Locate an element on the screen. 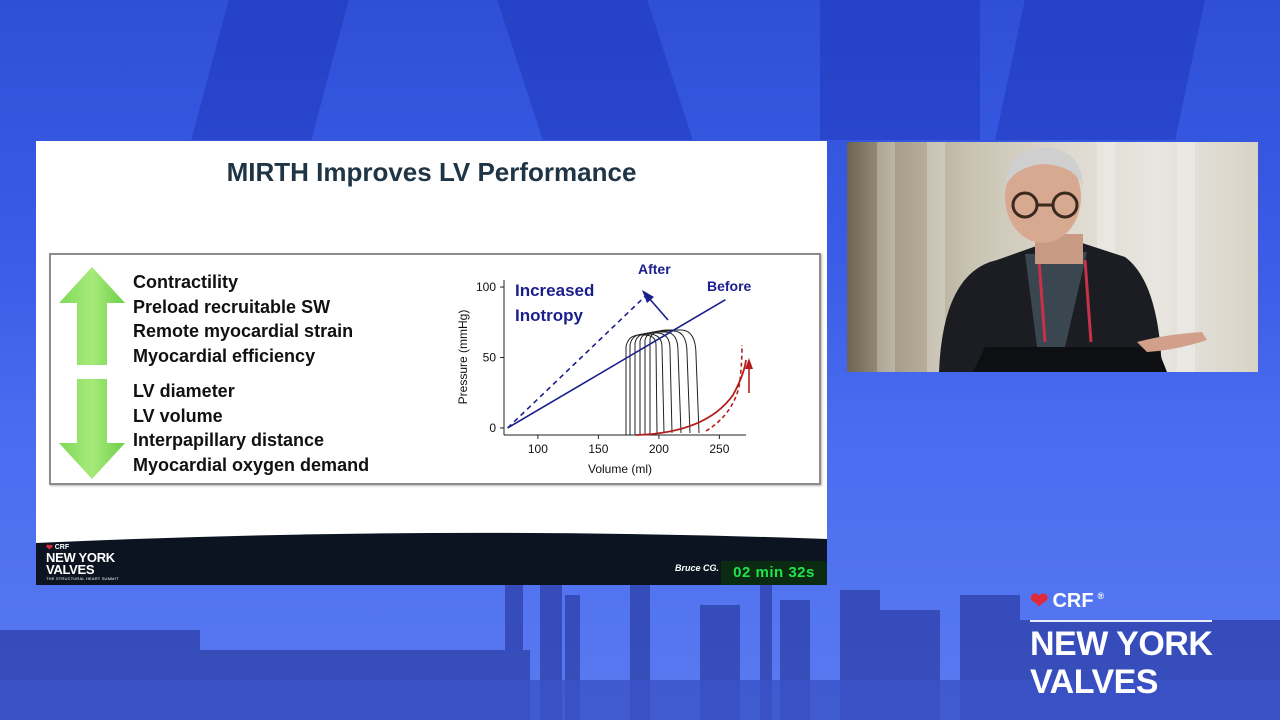 The height and width of the screenshot is (720, 1280). slide-title: MIRTH Improves LV Performance is located at coordinates (431, 172).